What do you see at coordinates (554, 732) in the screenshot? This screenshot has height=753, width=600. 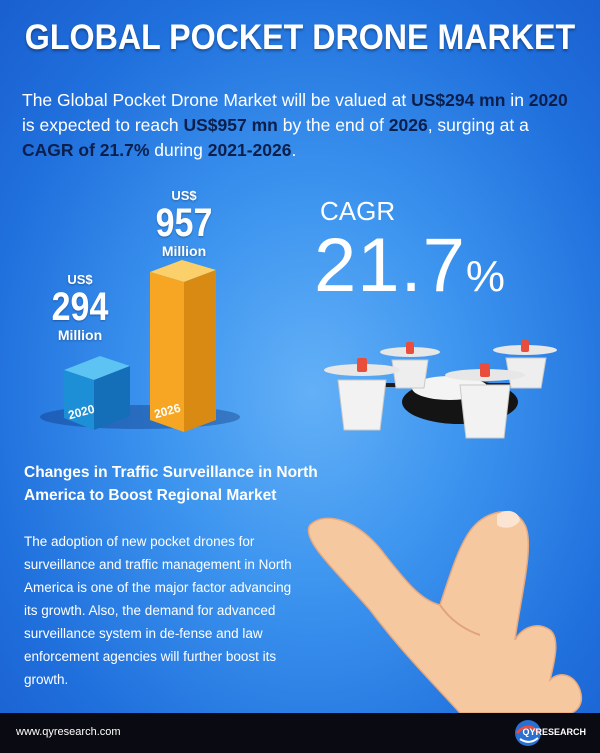 I see `logo-text: QYRESEARCH` at bounding box center [554, 732].